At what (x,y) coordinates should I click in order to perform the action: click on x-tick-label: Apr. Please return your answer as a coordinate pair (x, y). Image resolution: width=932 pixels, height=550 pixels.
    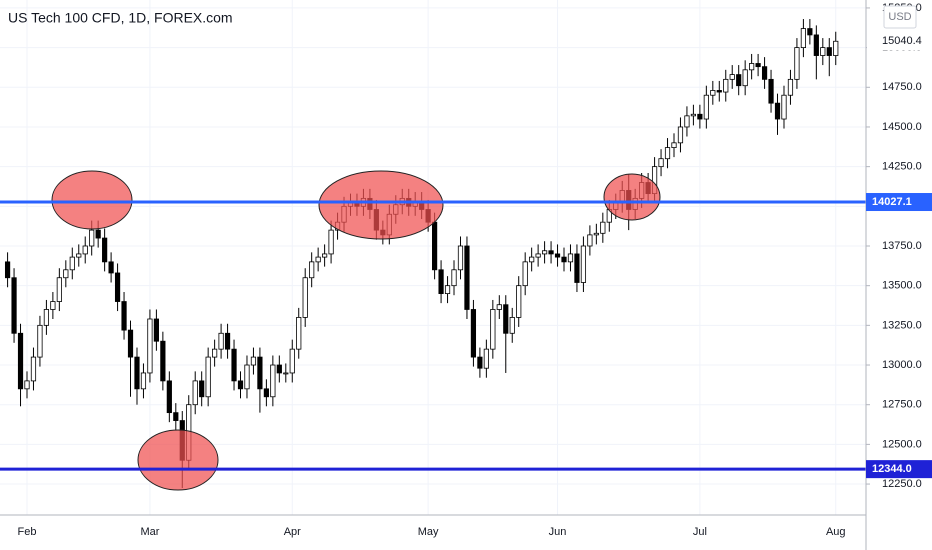
    Looking at the image, I should click on (292, 532).